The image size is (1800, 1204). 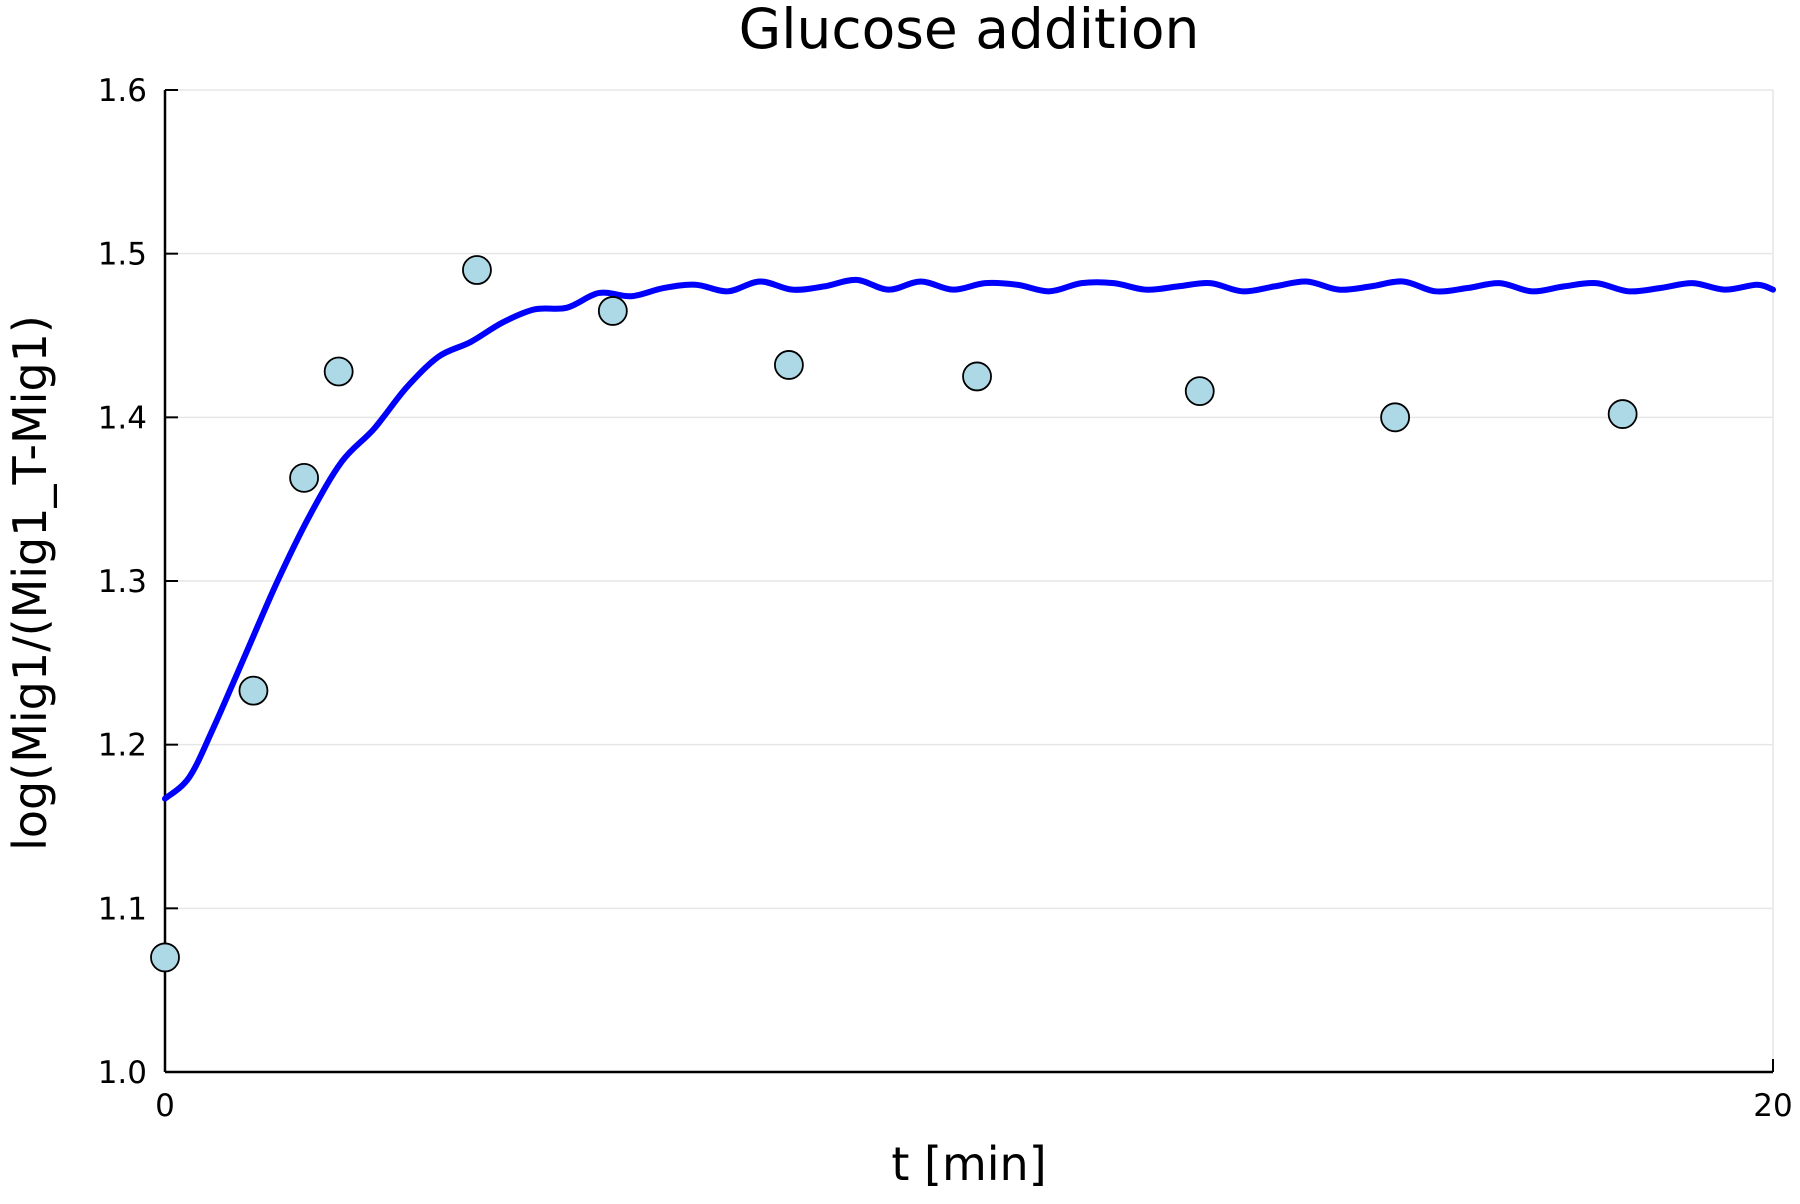 What do you see at coordinates (968, 1164) in the screenshot?
I see `x-axis-title: t [min]` at bounding box center [968, 1164].